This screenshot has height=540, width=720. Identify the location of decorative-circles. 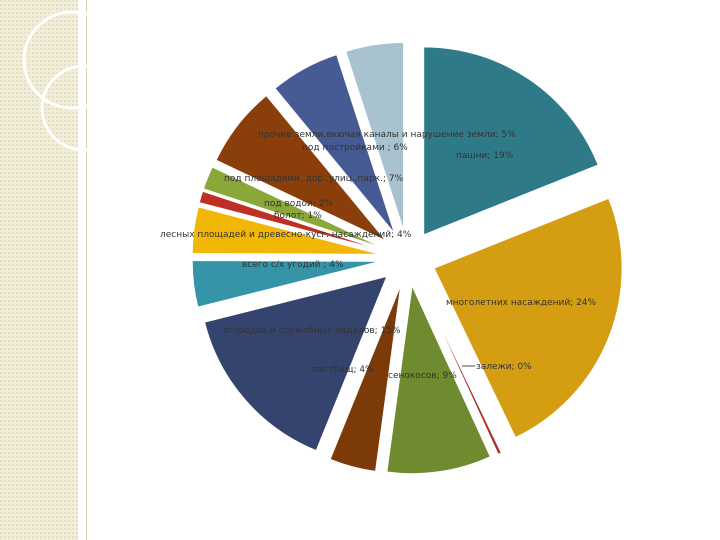
(75, 81).